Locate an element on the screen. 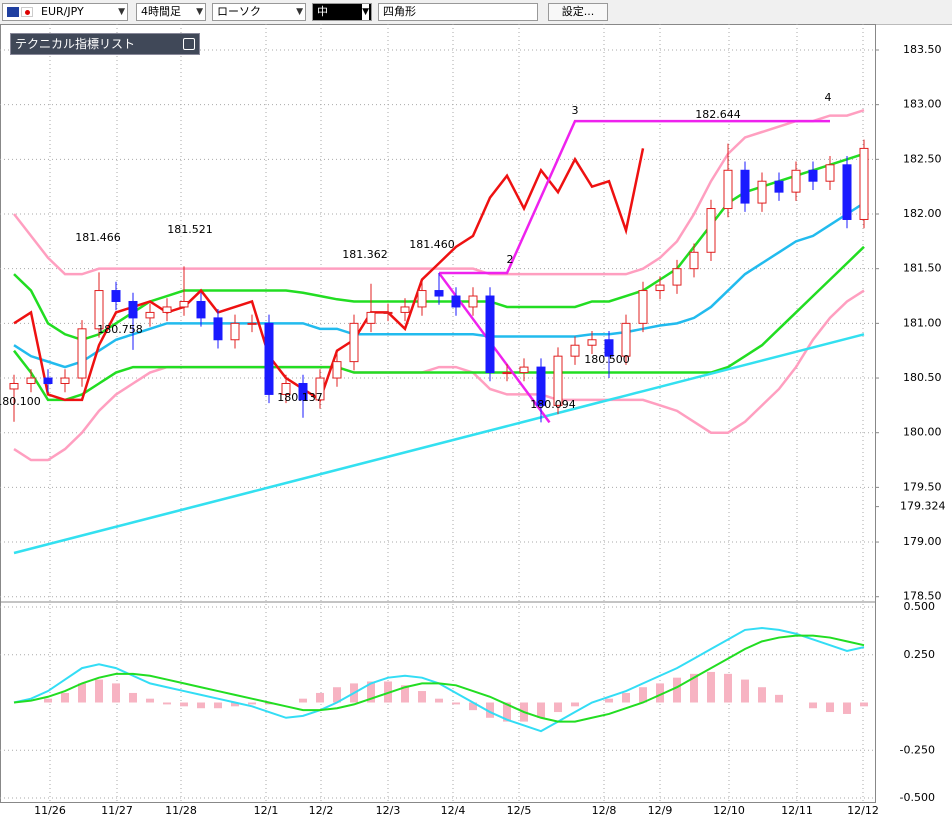  y-tick-label: 0.250 is located at coordinates (920, 654).